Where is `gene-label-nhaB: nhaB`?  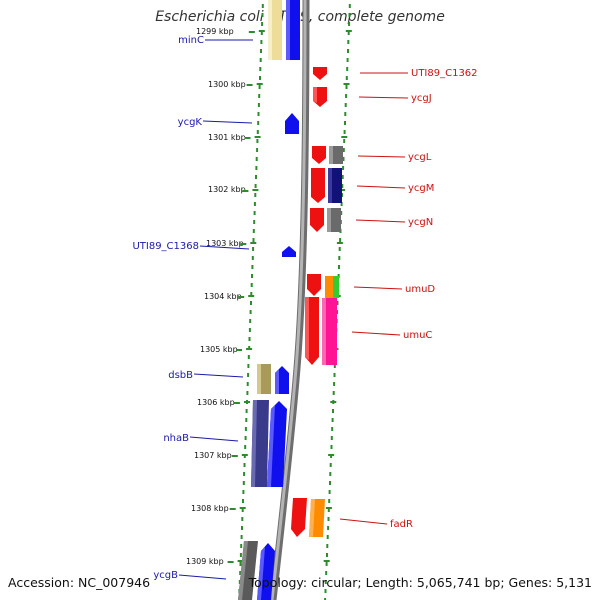
gene-label-nhaB: nhaB is located at coordinates (176, 438).